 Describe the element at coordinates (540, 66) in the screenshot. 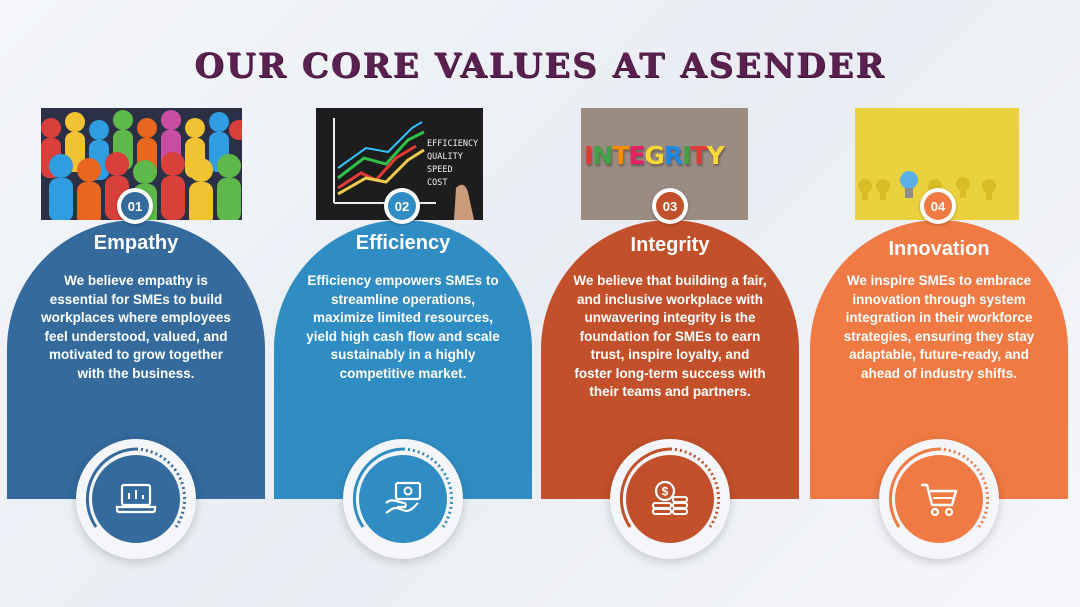

I see `page-title: OUR CORE VALUES AT ASENDER` at that location.